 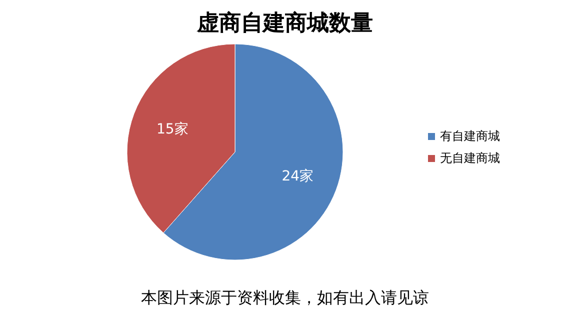 I want to click on data-label: 24家, so click(x=298, y=176).